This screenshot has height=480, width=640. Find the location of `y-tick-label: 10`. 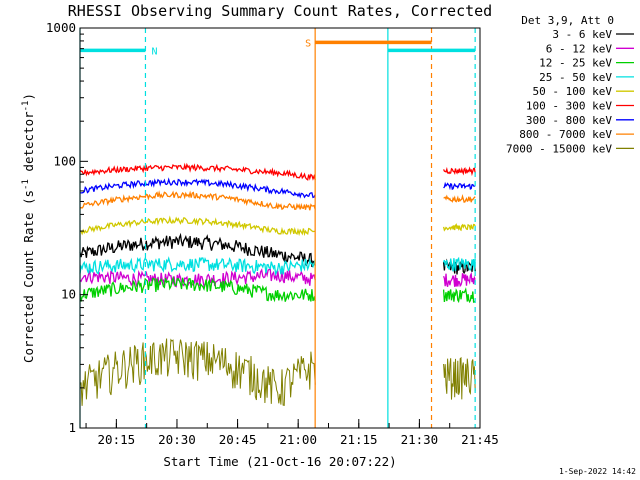

y-tick-label: 10 is located at coordinates (68, 294).